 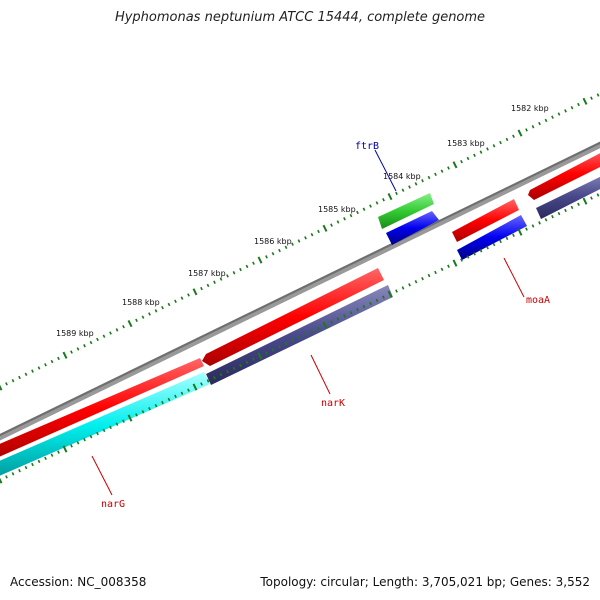 What do you see at coordinates (75, 333) in the screenshot?
I see `kbp-label-1589: 1589 kbp` at bounding box center [75, 333].